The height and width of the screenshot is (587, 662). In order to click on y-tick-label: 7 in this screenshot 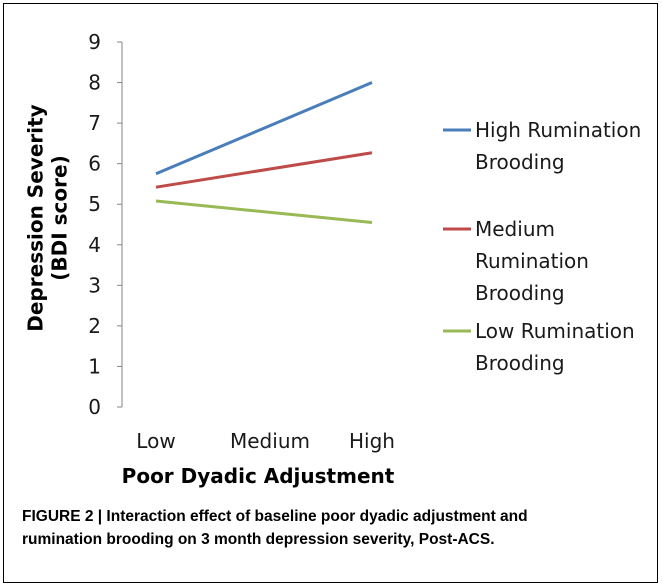, I will do `click(94, 123)`.